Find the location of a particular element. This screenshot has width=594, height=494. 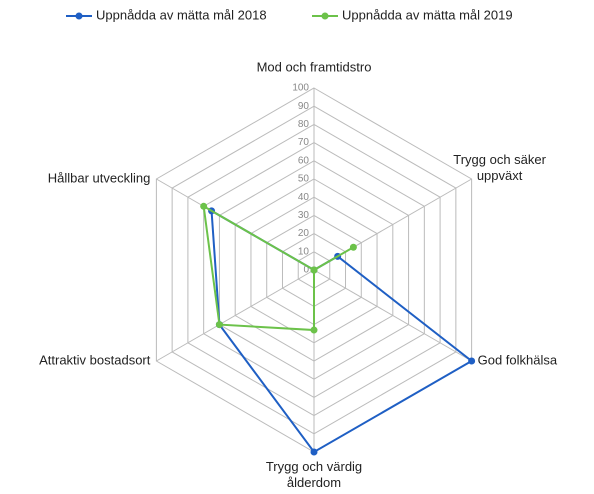

label-line: uppväxt is located at coordinates (500, 175).